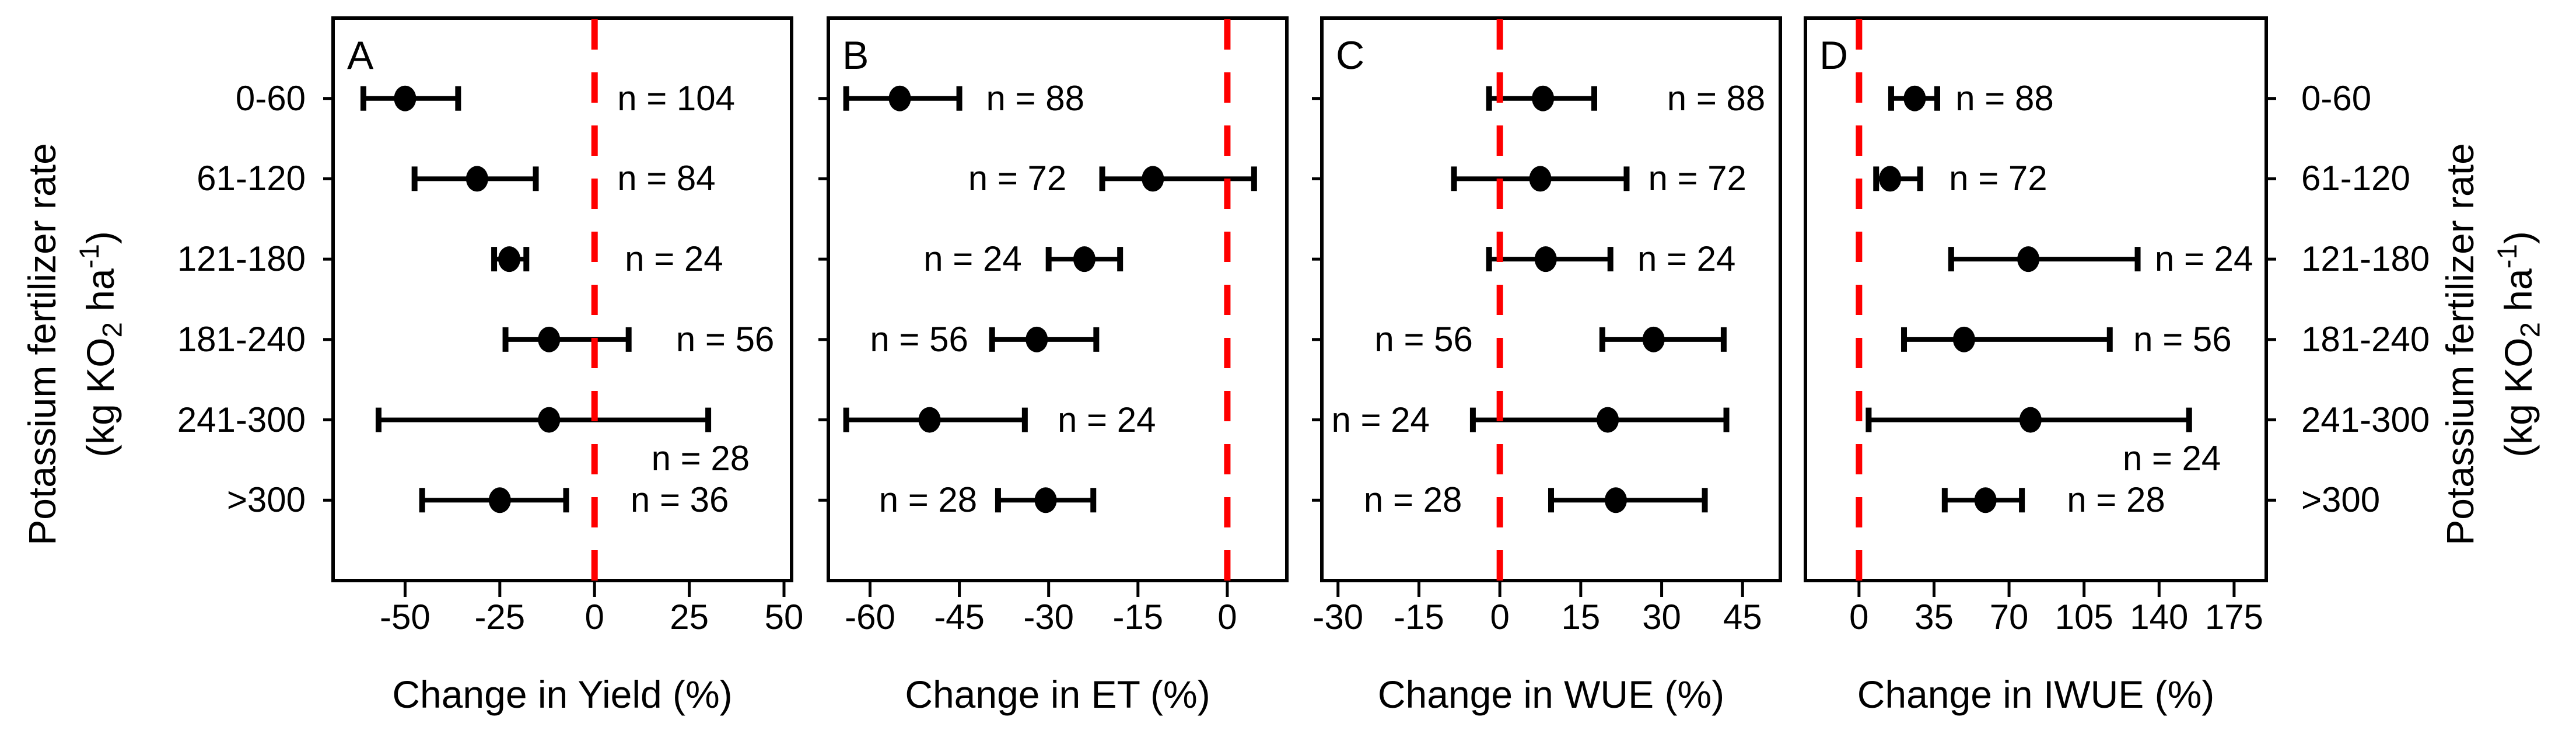 The image size is (2576, 734). I want to click on y-category-label-left: >300, so click(266, 500).